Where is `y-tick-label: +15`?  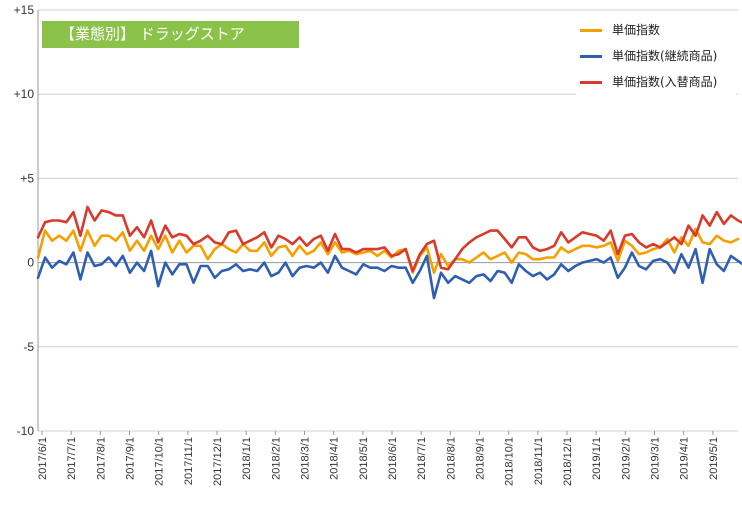
y-tick-label: +15 is located at coordinates (24, 10).